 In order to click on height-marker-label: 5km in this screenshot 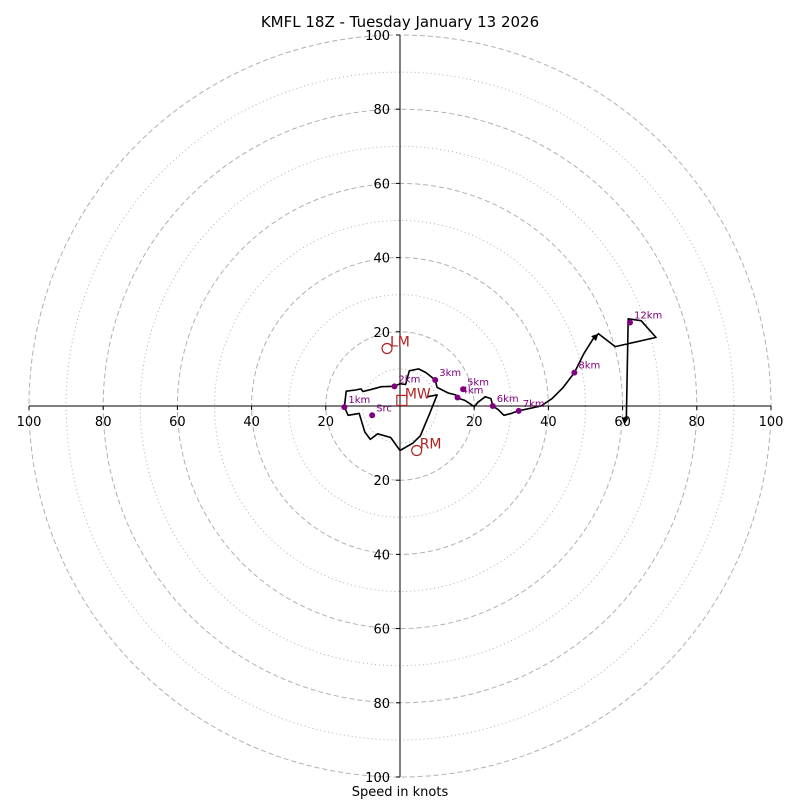, I will do `click(478, 382)`.